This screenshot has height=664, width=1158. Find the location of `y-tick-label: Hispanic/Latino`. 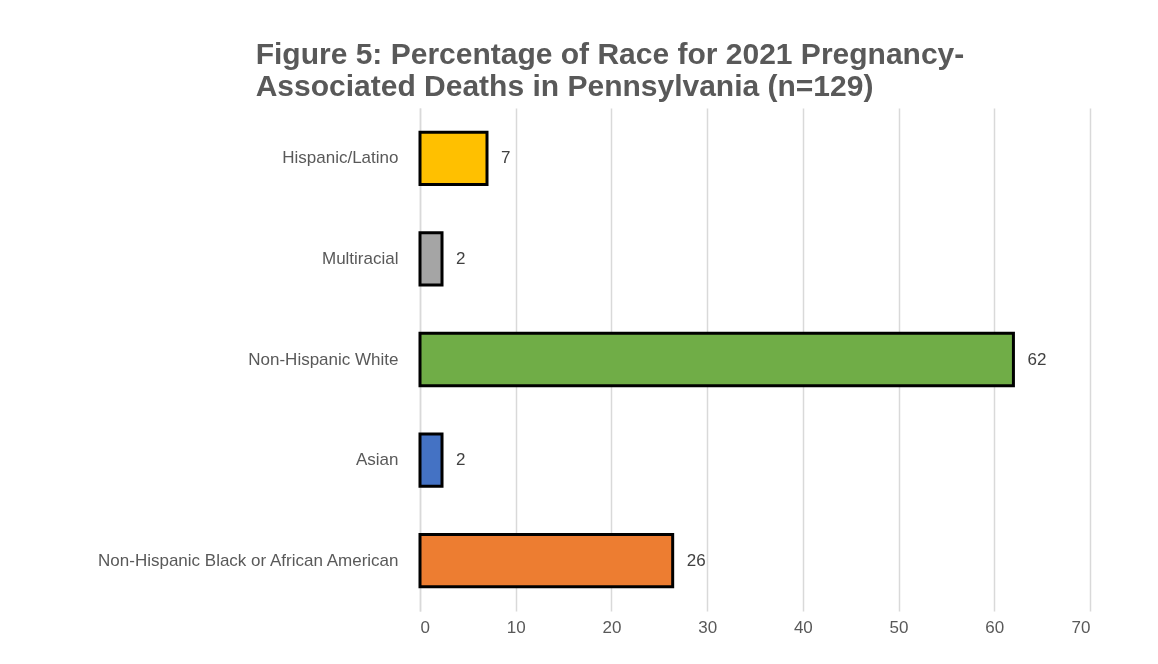

y-tick-label: Hispanic/Latino is located at coordinates (340, 158).